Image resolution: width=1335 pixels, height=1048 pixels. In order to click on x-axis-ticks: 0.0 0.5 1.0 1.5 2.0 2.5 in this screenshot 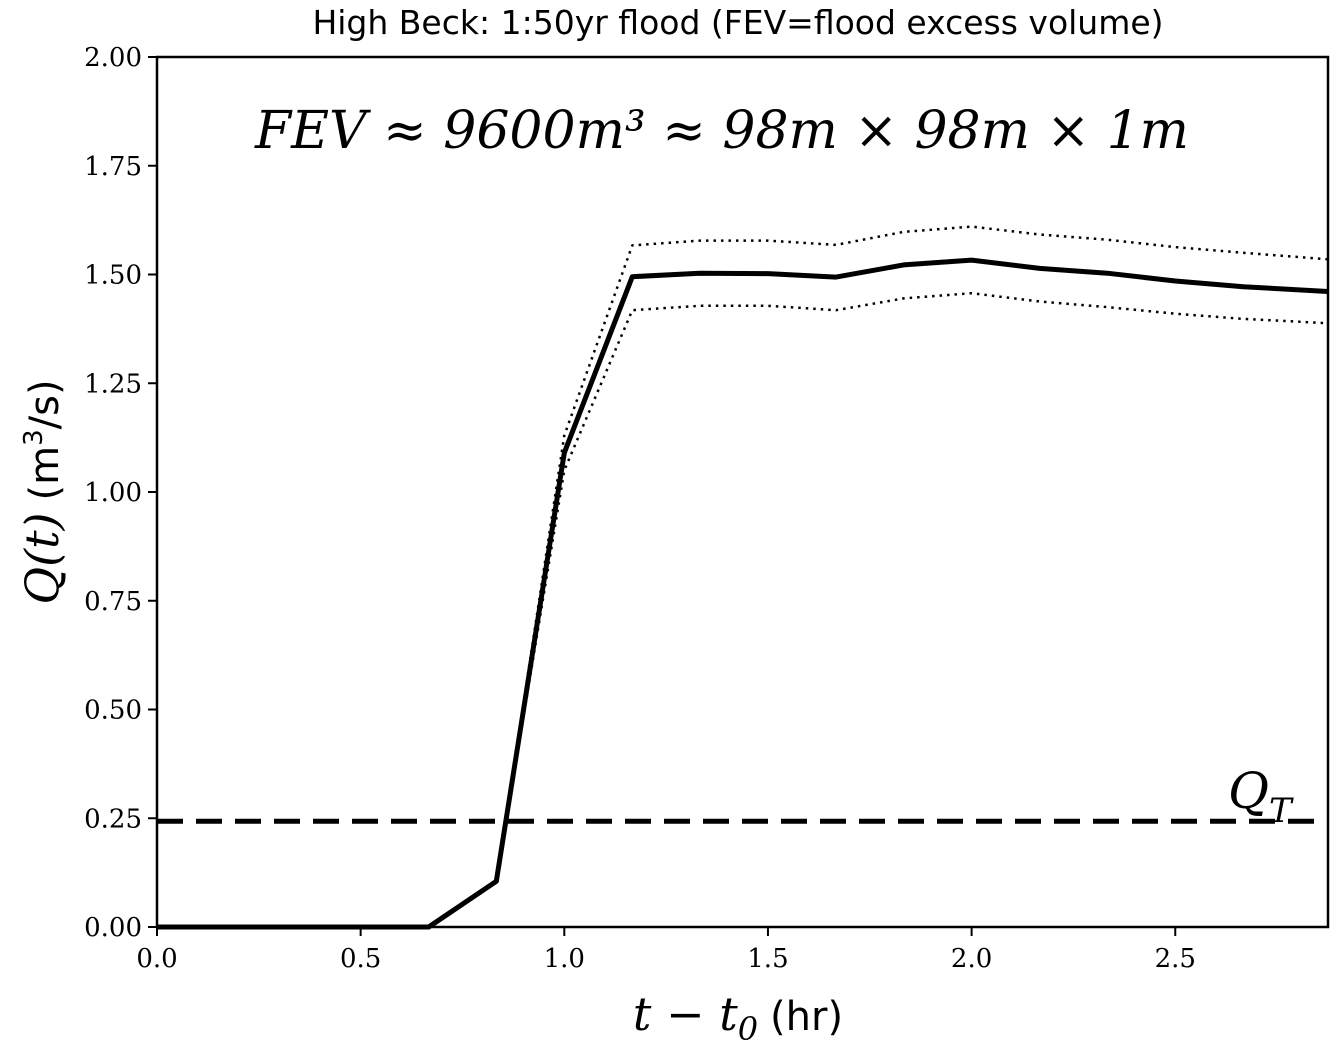, I will do `click(666, 950)`.